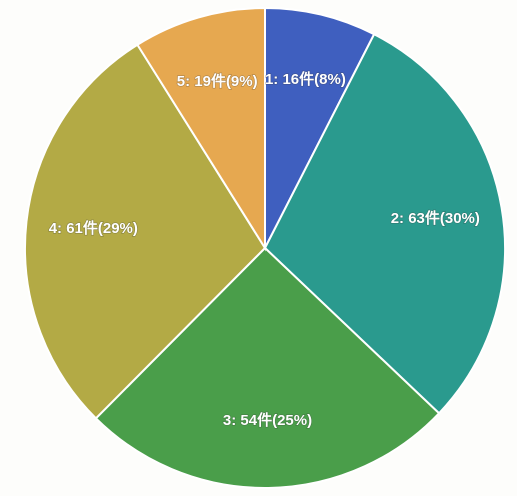 The image size is (517, 496). Describe the element at coordinates (435, 218) in the screenshot. I see `pie-slice-label-2: 2: 63件(30%)` at that location.